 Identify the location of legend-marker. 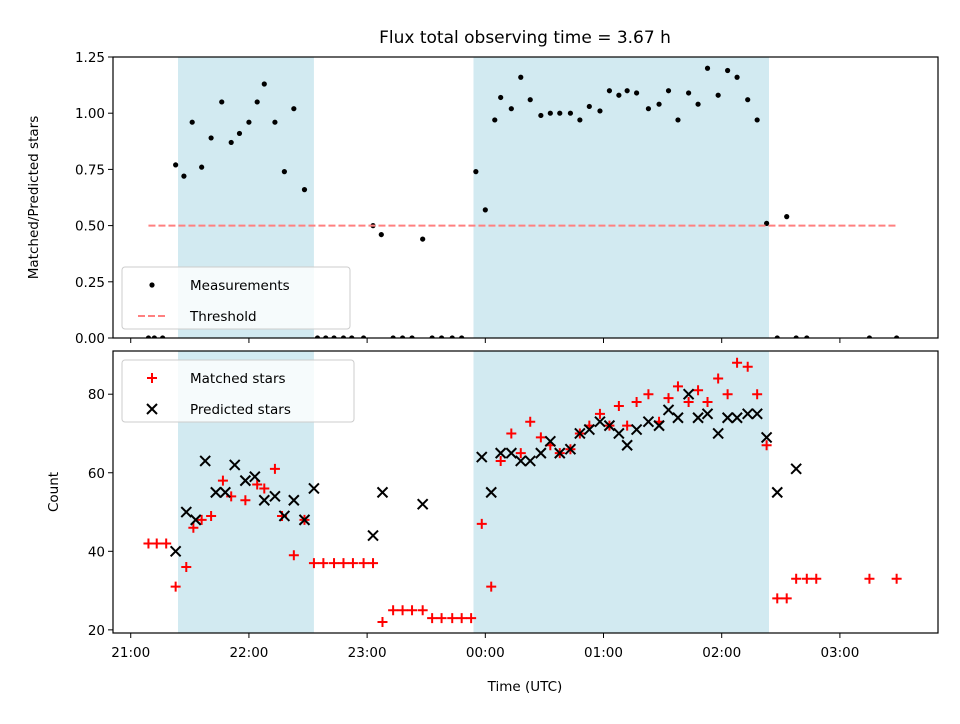
(152, 378).